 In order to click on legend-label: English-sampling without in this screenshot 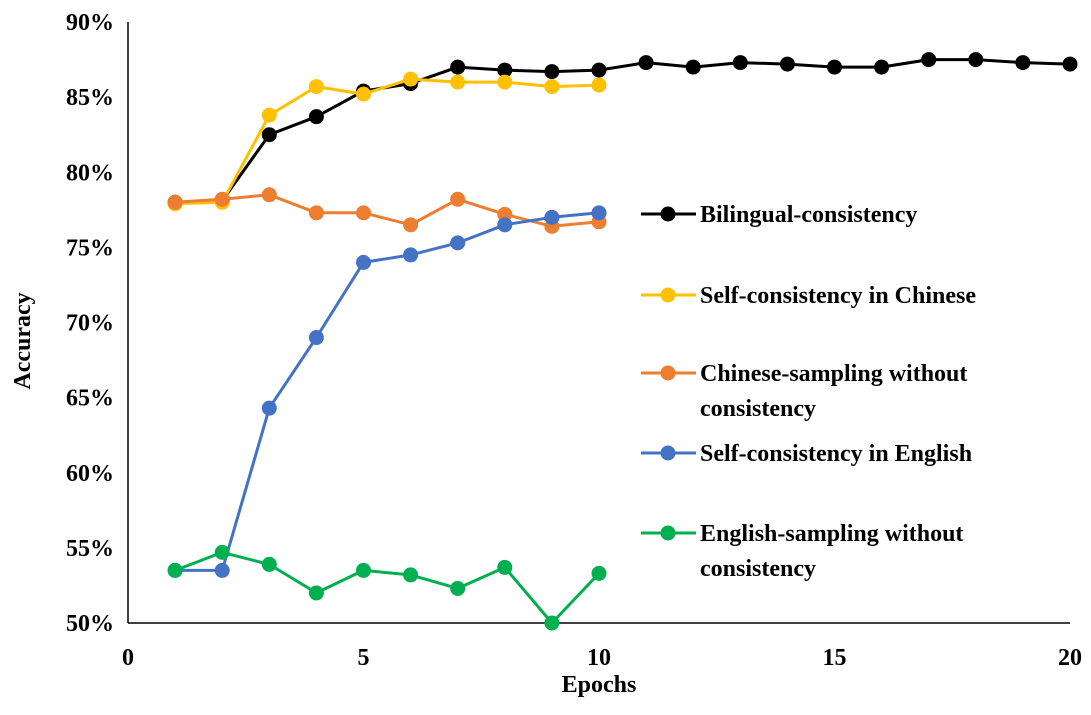, I will do `click(831, 534)`.